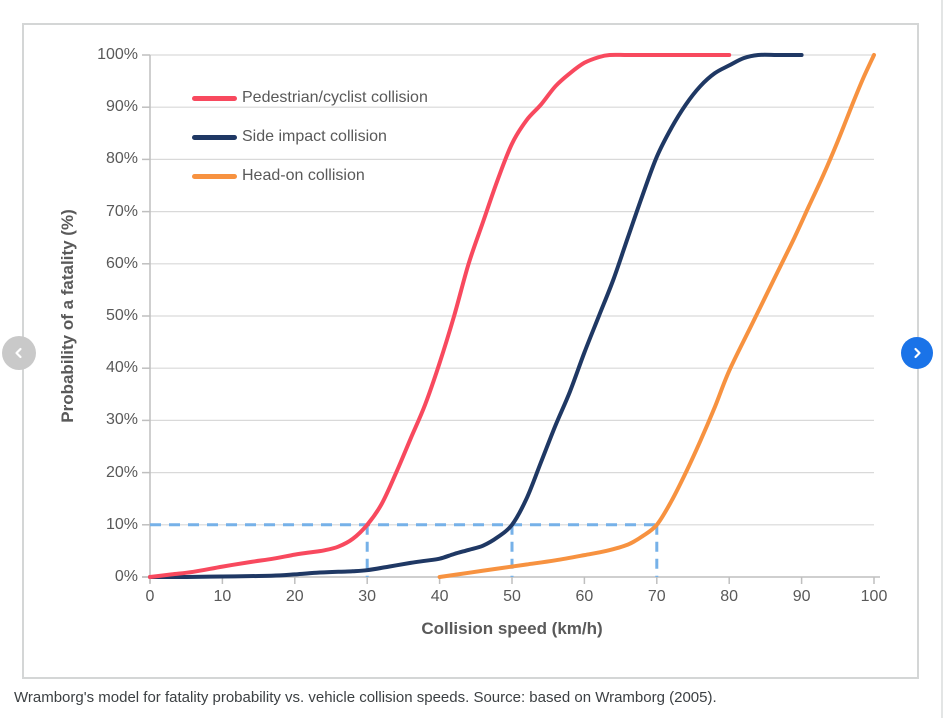  I want to click on y-tick-label: 70%, so click(121, 211).